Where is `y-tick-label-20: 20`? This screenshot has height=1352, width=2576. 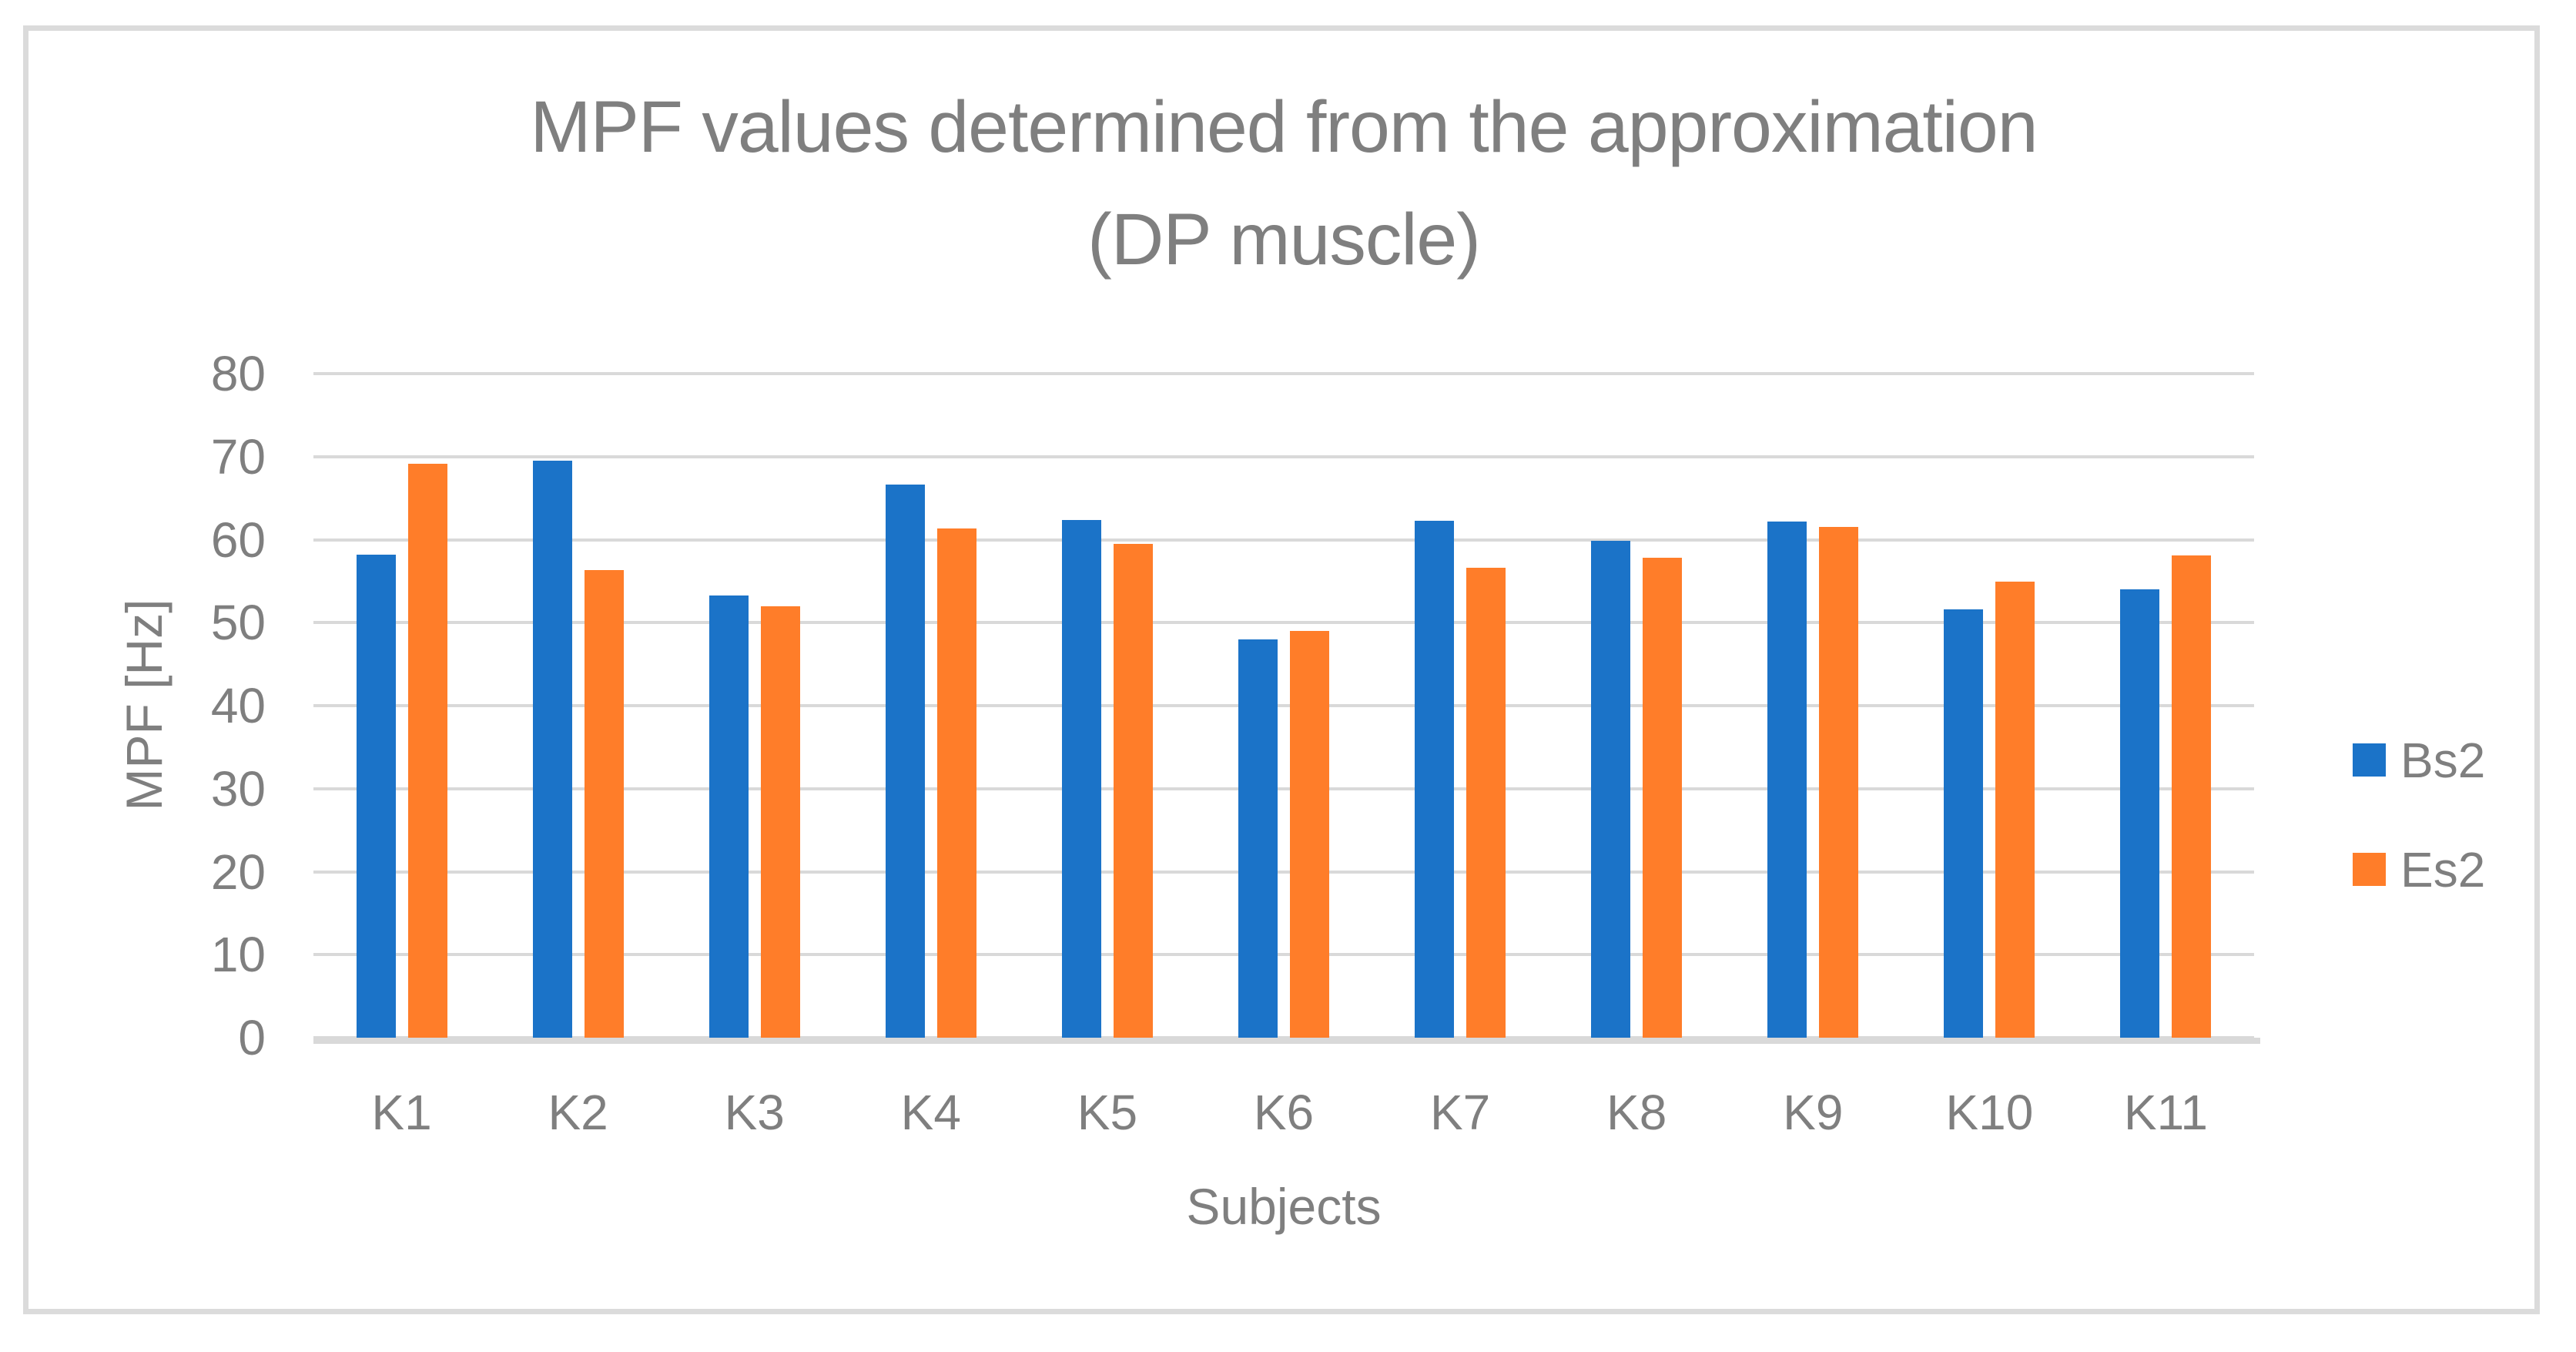
y-tick-label-20: 20 is located at coordinates (238, 872).